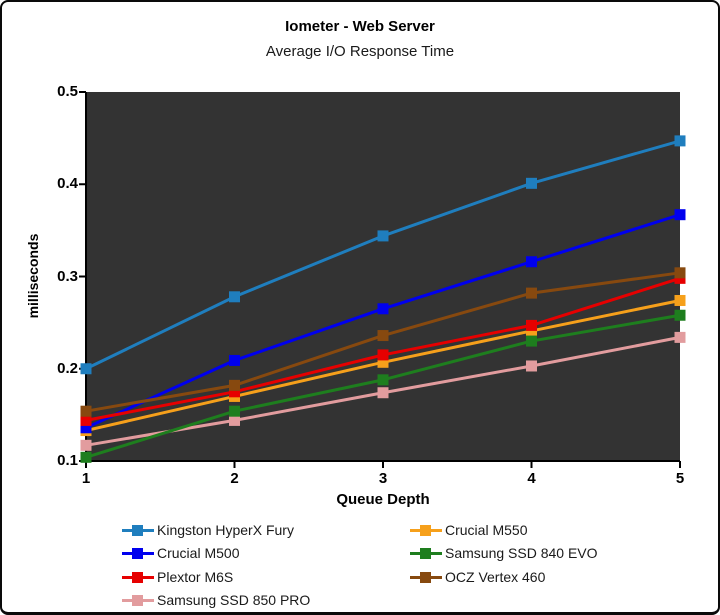  I want to click on chart-subtitle: Average I/O Response Time, so click(360, 51).